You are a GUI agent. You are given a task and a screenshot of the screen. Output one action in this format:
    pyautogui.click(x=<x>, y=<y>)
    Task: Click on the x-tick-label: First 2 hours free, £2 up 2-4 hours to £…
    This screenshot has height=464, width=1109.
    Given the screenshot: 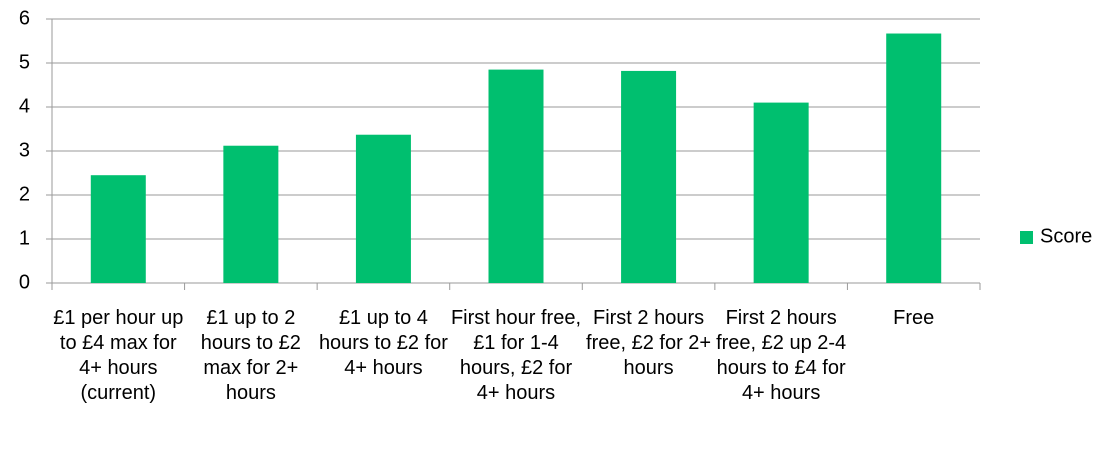 What is the action you would take?
    pyautogui.click(x=781, y=355)
    